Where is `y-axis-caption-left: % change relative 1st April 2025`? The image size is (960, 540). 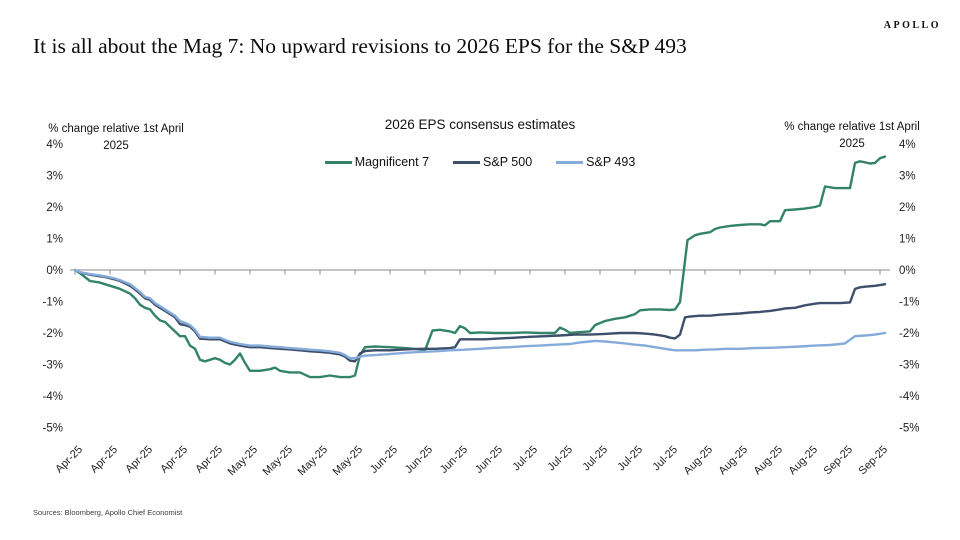
y-axis-caption-left: % change relative 1st April 2025 is located at coordinates (116, 137).